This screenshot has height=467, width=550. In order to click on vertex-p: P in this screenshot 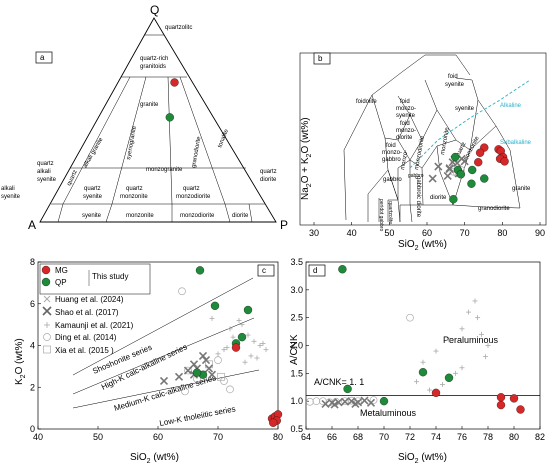, I will do `click(284, 225)`.